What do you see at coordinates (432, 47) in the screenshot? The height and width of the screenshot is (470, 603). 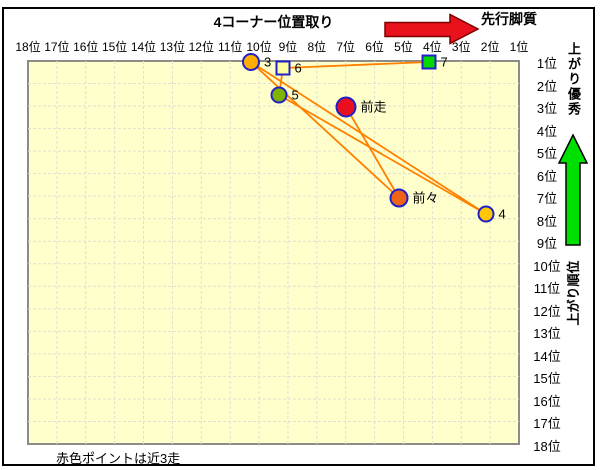 I see `x-axis-label: 4位` at bounding box center [432, 47].